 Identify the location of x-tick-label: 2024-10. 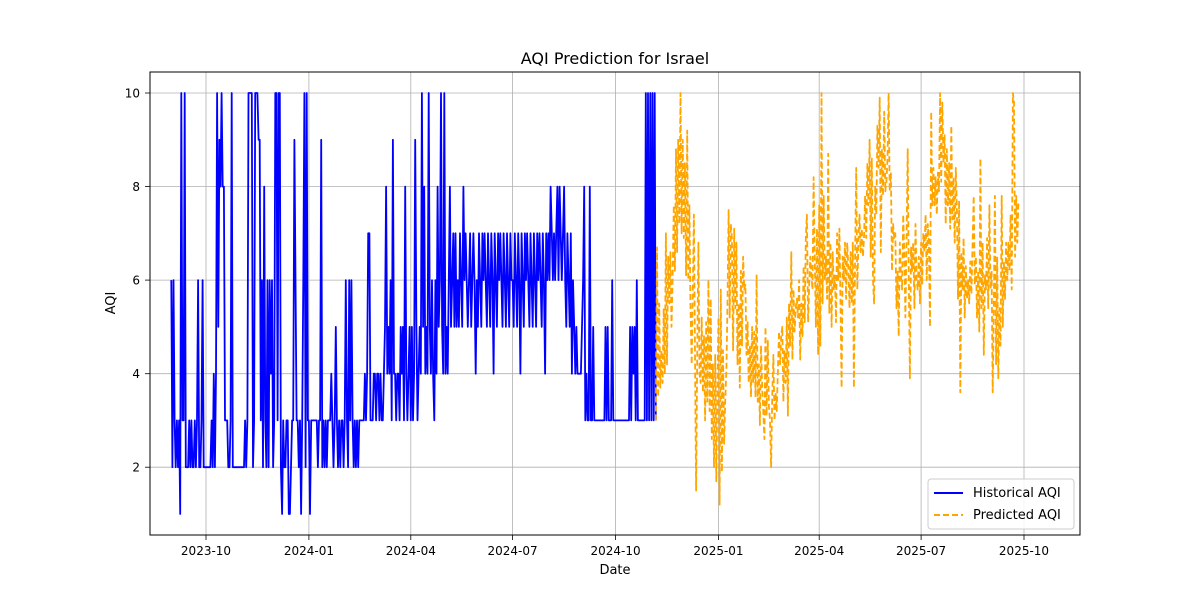
(616, 551).